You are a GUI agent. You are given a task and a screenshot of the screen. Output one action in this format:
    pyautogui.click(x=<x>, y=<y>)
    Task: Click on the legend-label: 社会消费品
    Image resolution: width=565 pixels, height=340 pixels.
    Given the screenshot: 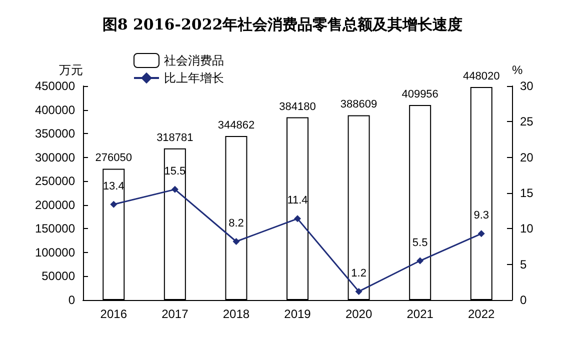 What is the action you would take?
    pyautogui.click(x=194, y=61)
    